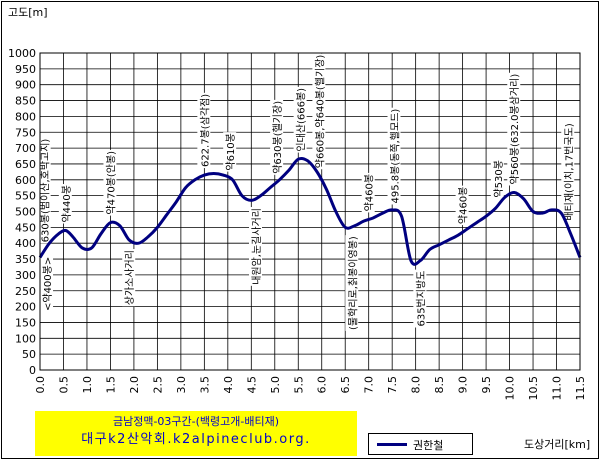 This screenshot has height=462, width=602. What do you see at coordinates (25, 307) in the screenshot?
I see `y-tick-label: 200` at bounding box center [25, 307].